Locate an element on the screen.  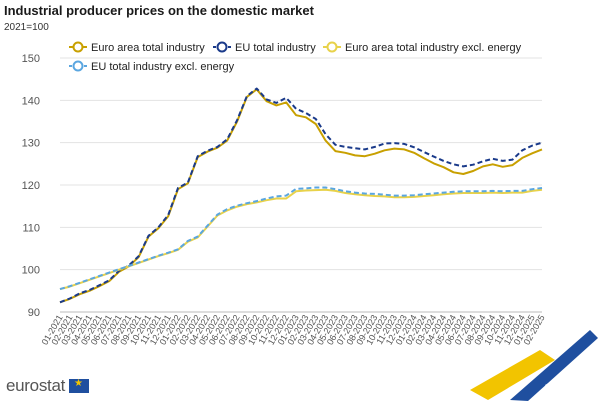
legend-item-0: Euro area total industry is located at coordinates (137, 47).